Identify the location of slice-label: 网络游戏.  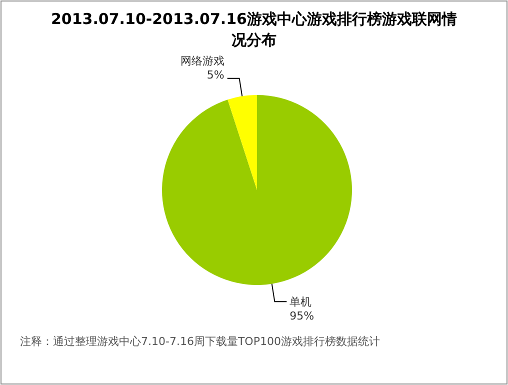
(202, 61).